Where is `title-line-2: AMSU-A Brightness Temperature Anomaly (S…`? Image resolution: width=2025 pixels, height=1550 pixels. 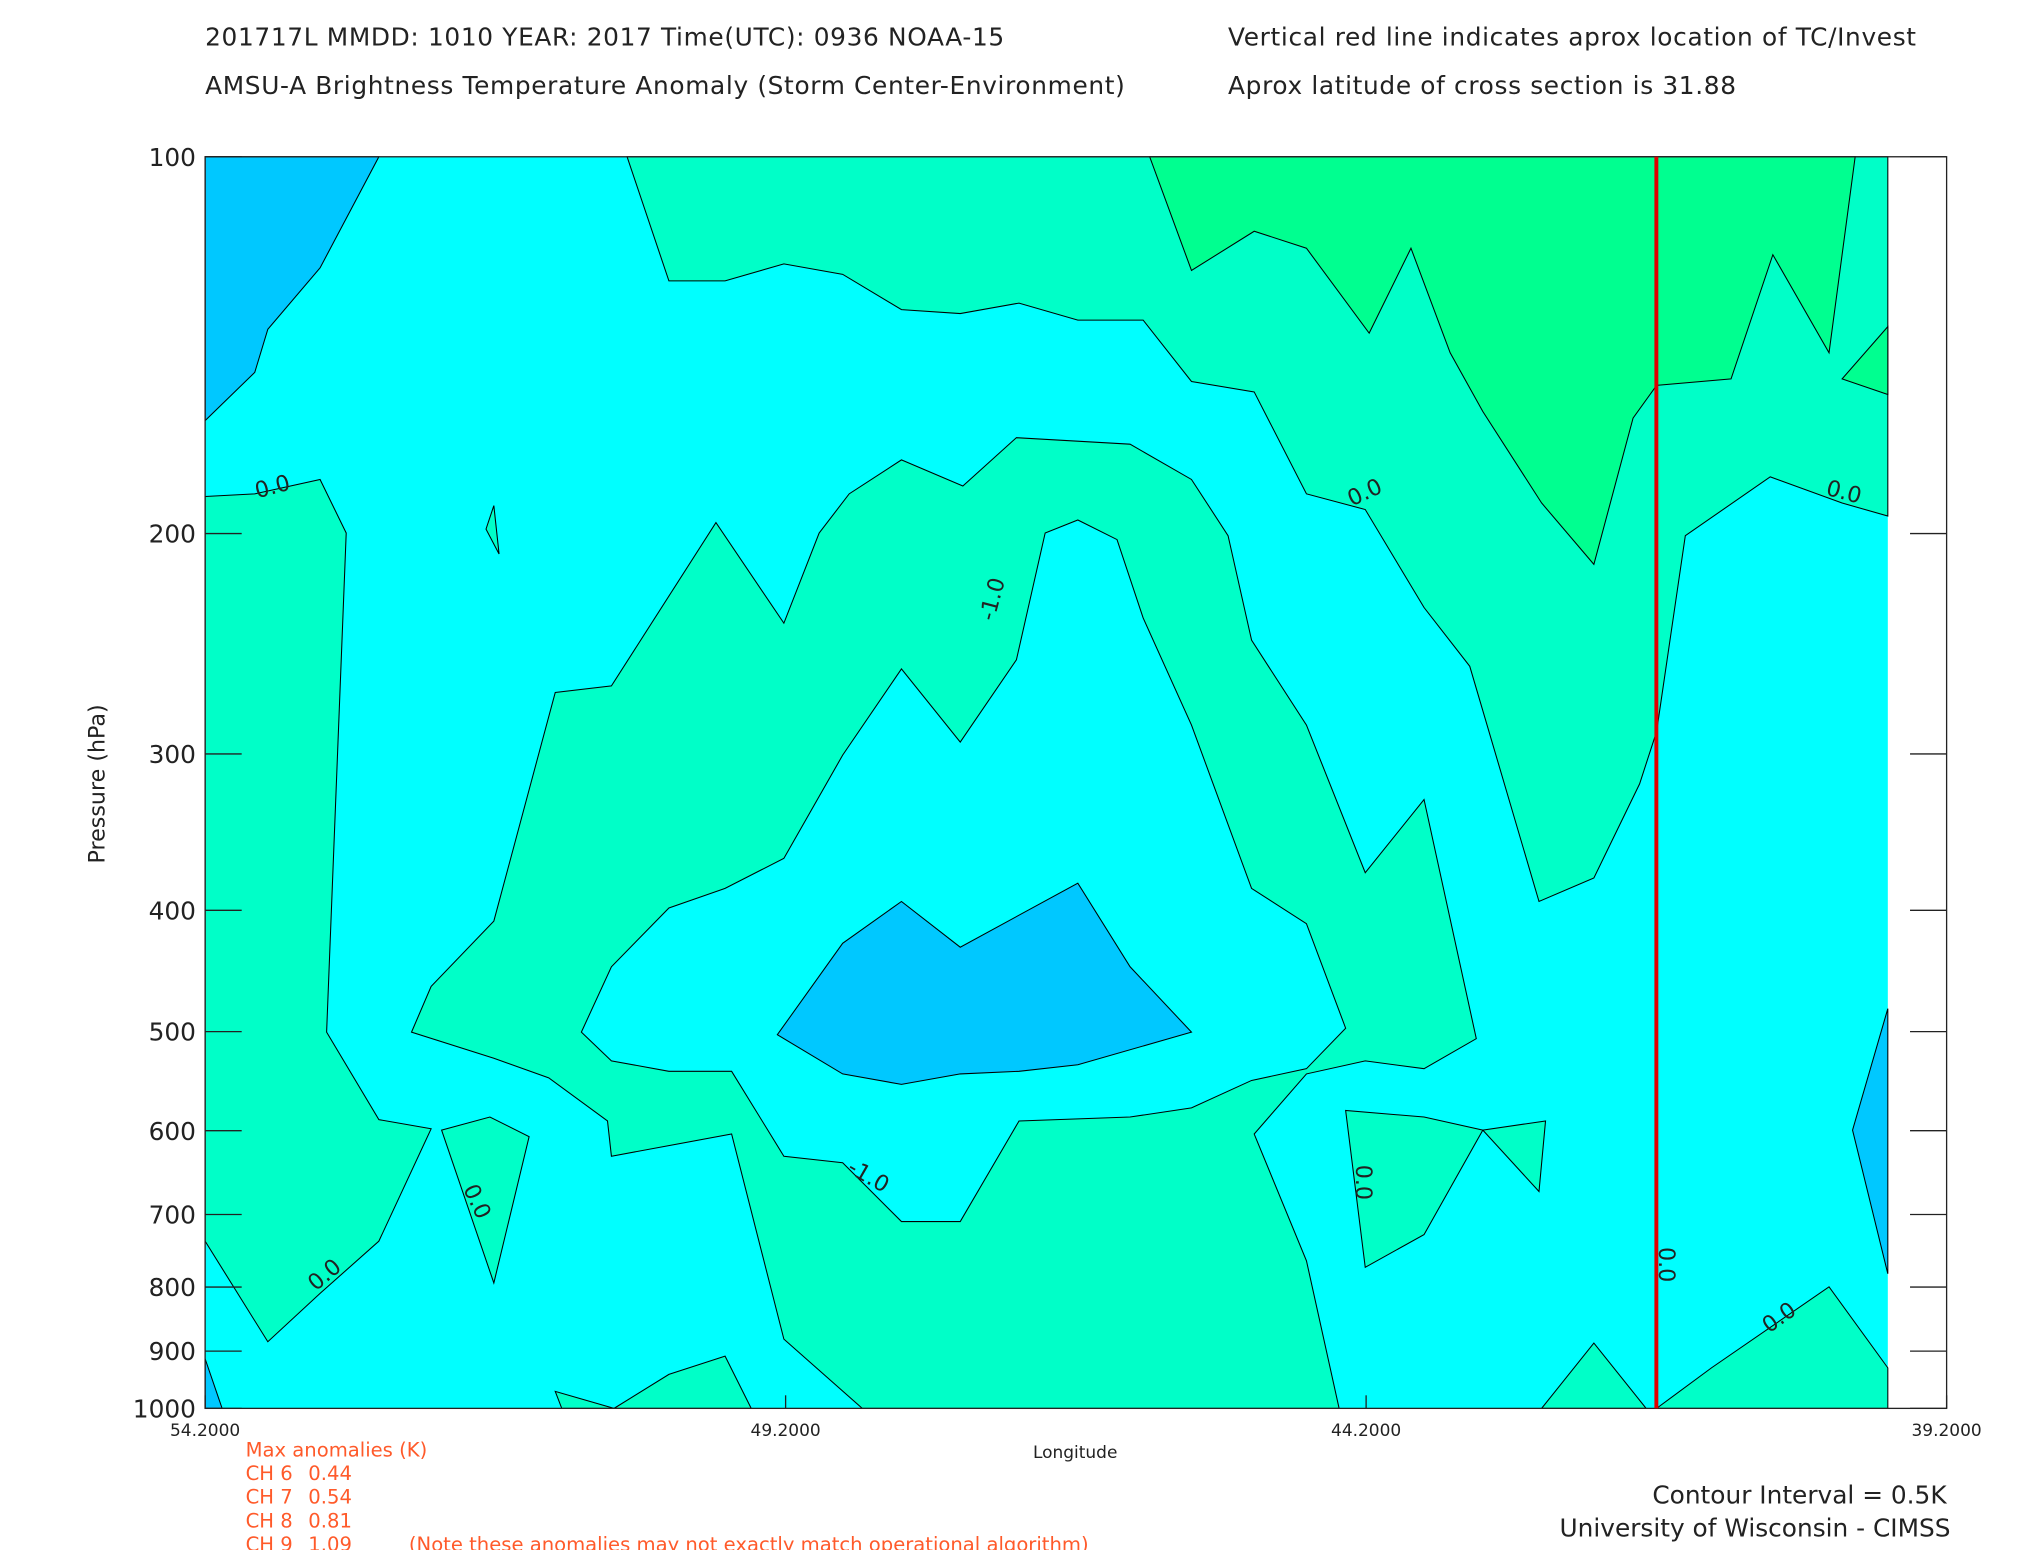
title-line-2: AMSU-A Brightness Temperature Anomaly (S… is located at coordinates (665, 85).